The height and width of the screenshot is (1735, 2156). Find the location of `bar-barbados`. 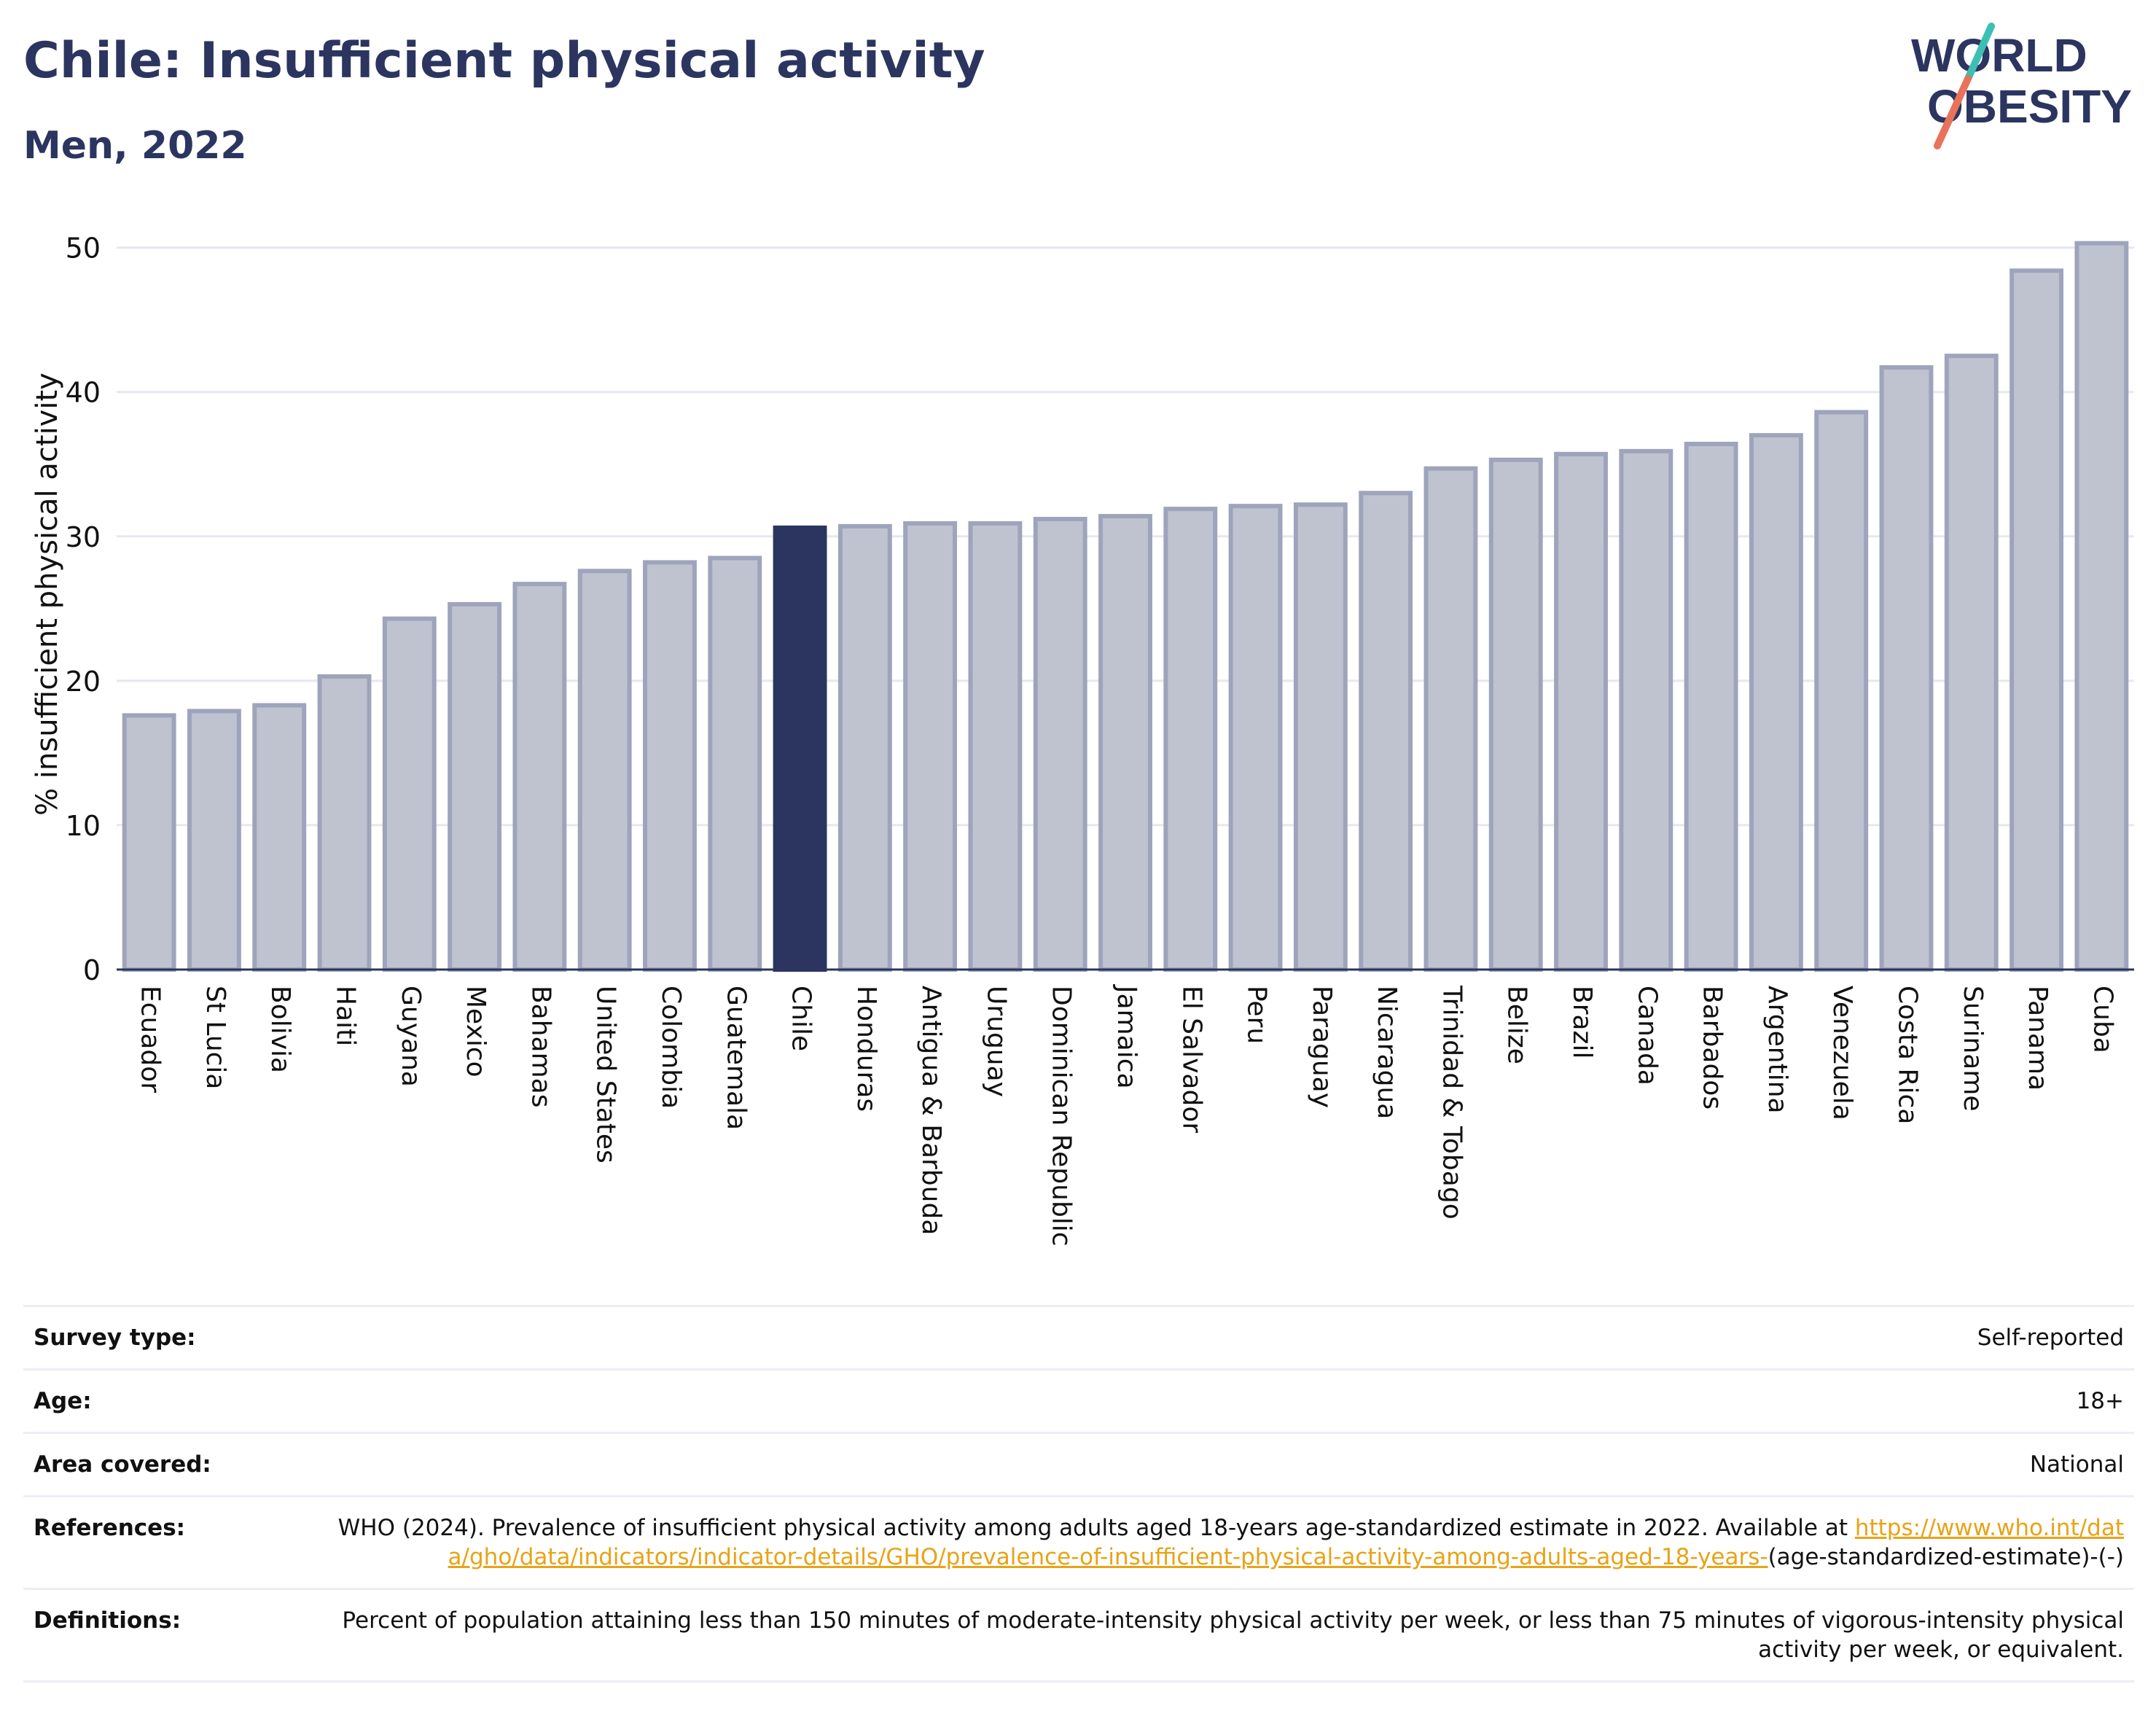

bar-barbados is located at coordinates (1711, 707).